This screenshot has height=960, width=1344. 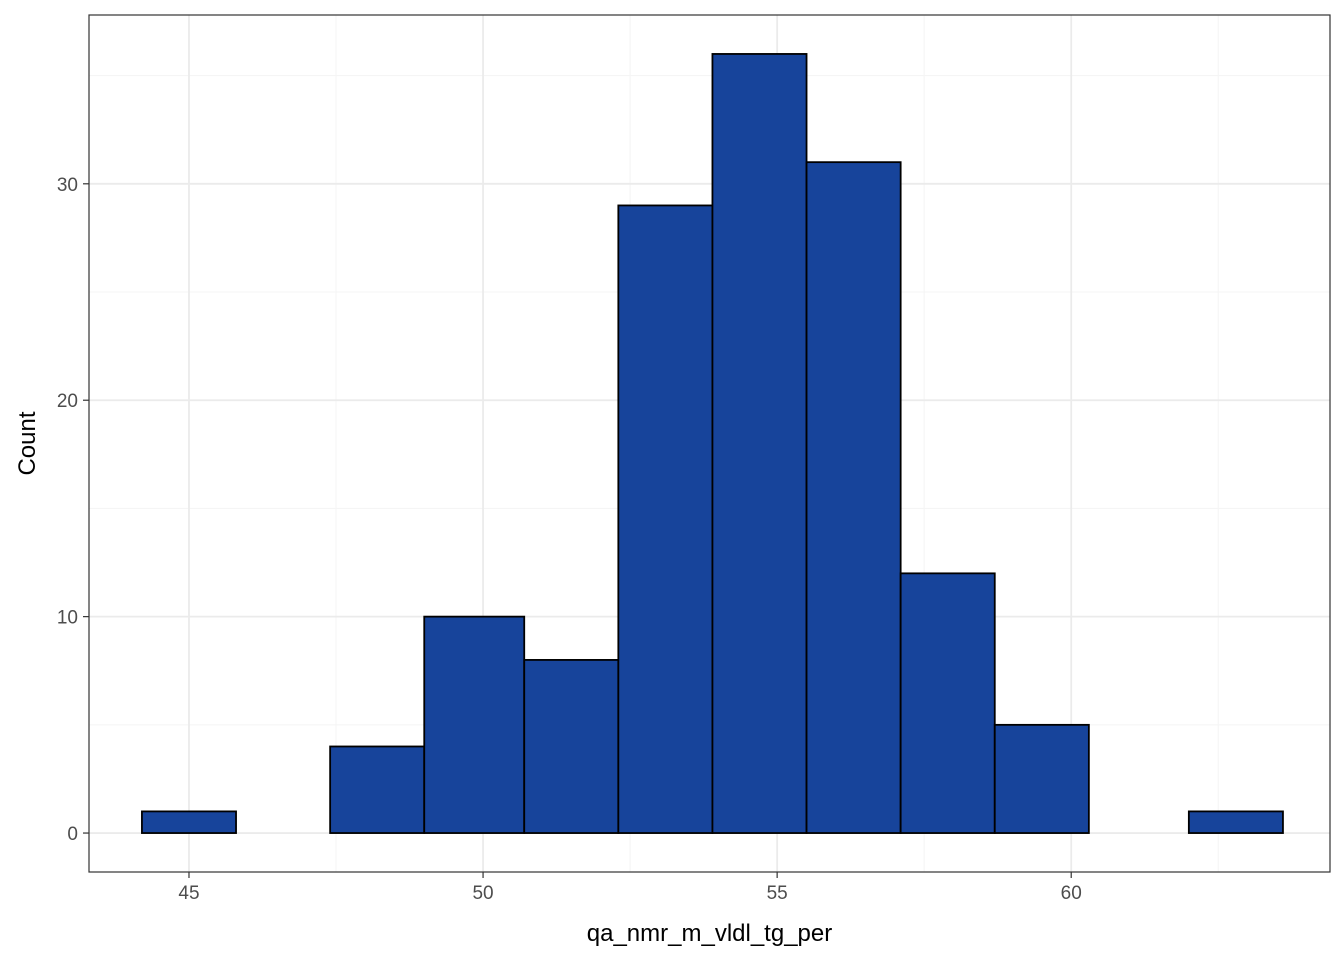 What do you see at coordinates (67, 185) in the screenshot?
I see `y-tick-label: 30` at bounding box center [67, 185].